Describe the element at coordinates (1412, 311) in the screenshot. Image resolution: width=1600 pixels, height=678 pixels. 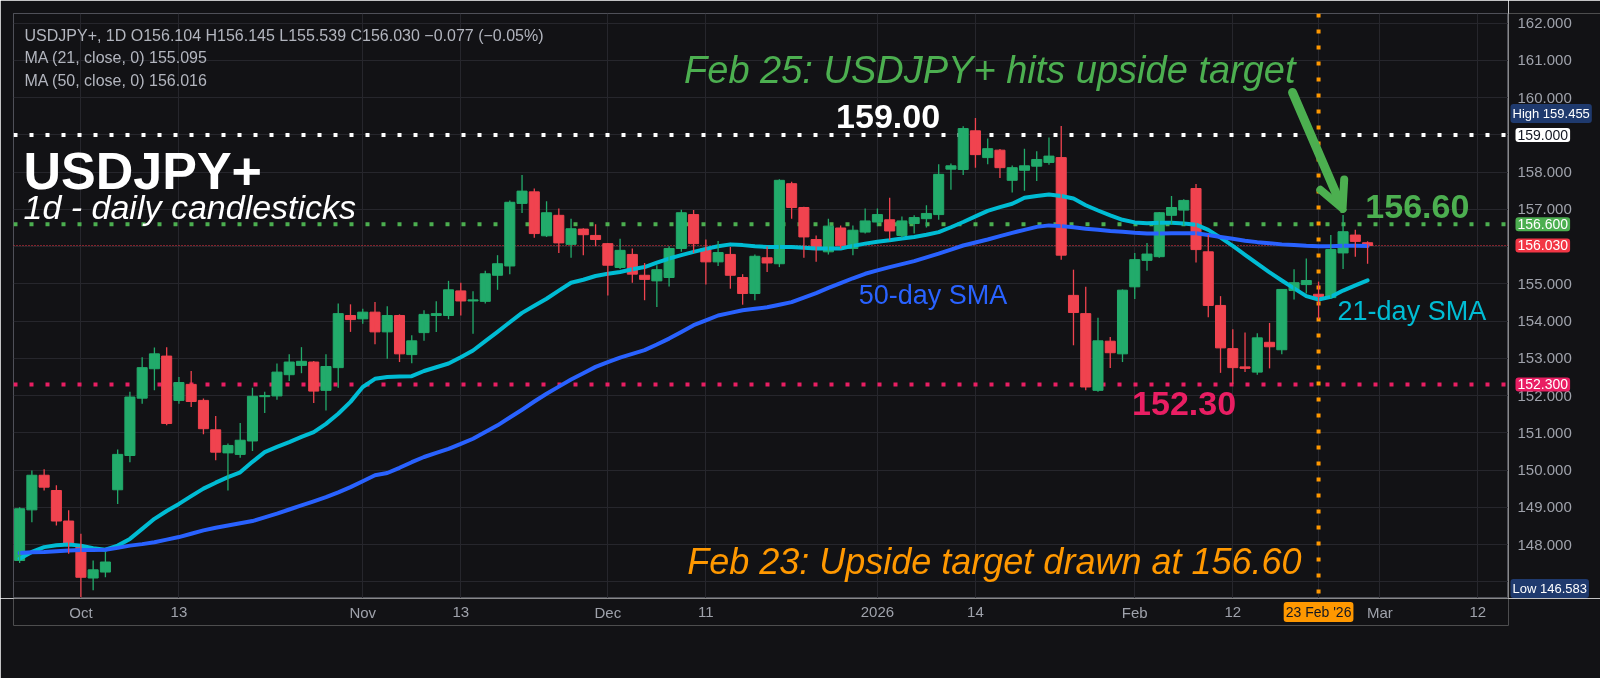
I see `series-label: 21-day SMA` at that location.